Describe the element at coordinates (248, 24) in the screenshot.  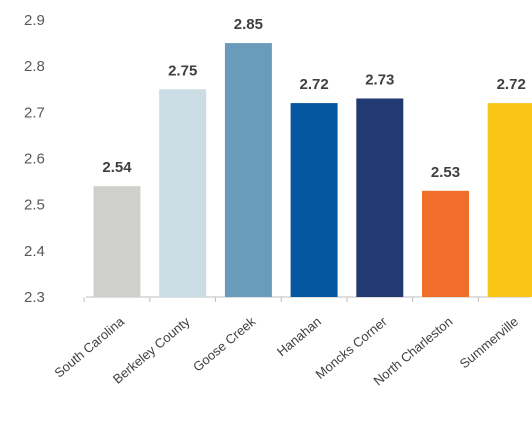
I see `data-label: 2.85` at that location.